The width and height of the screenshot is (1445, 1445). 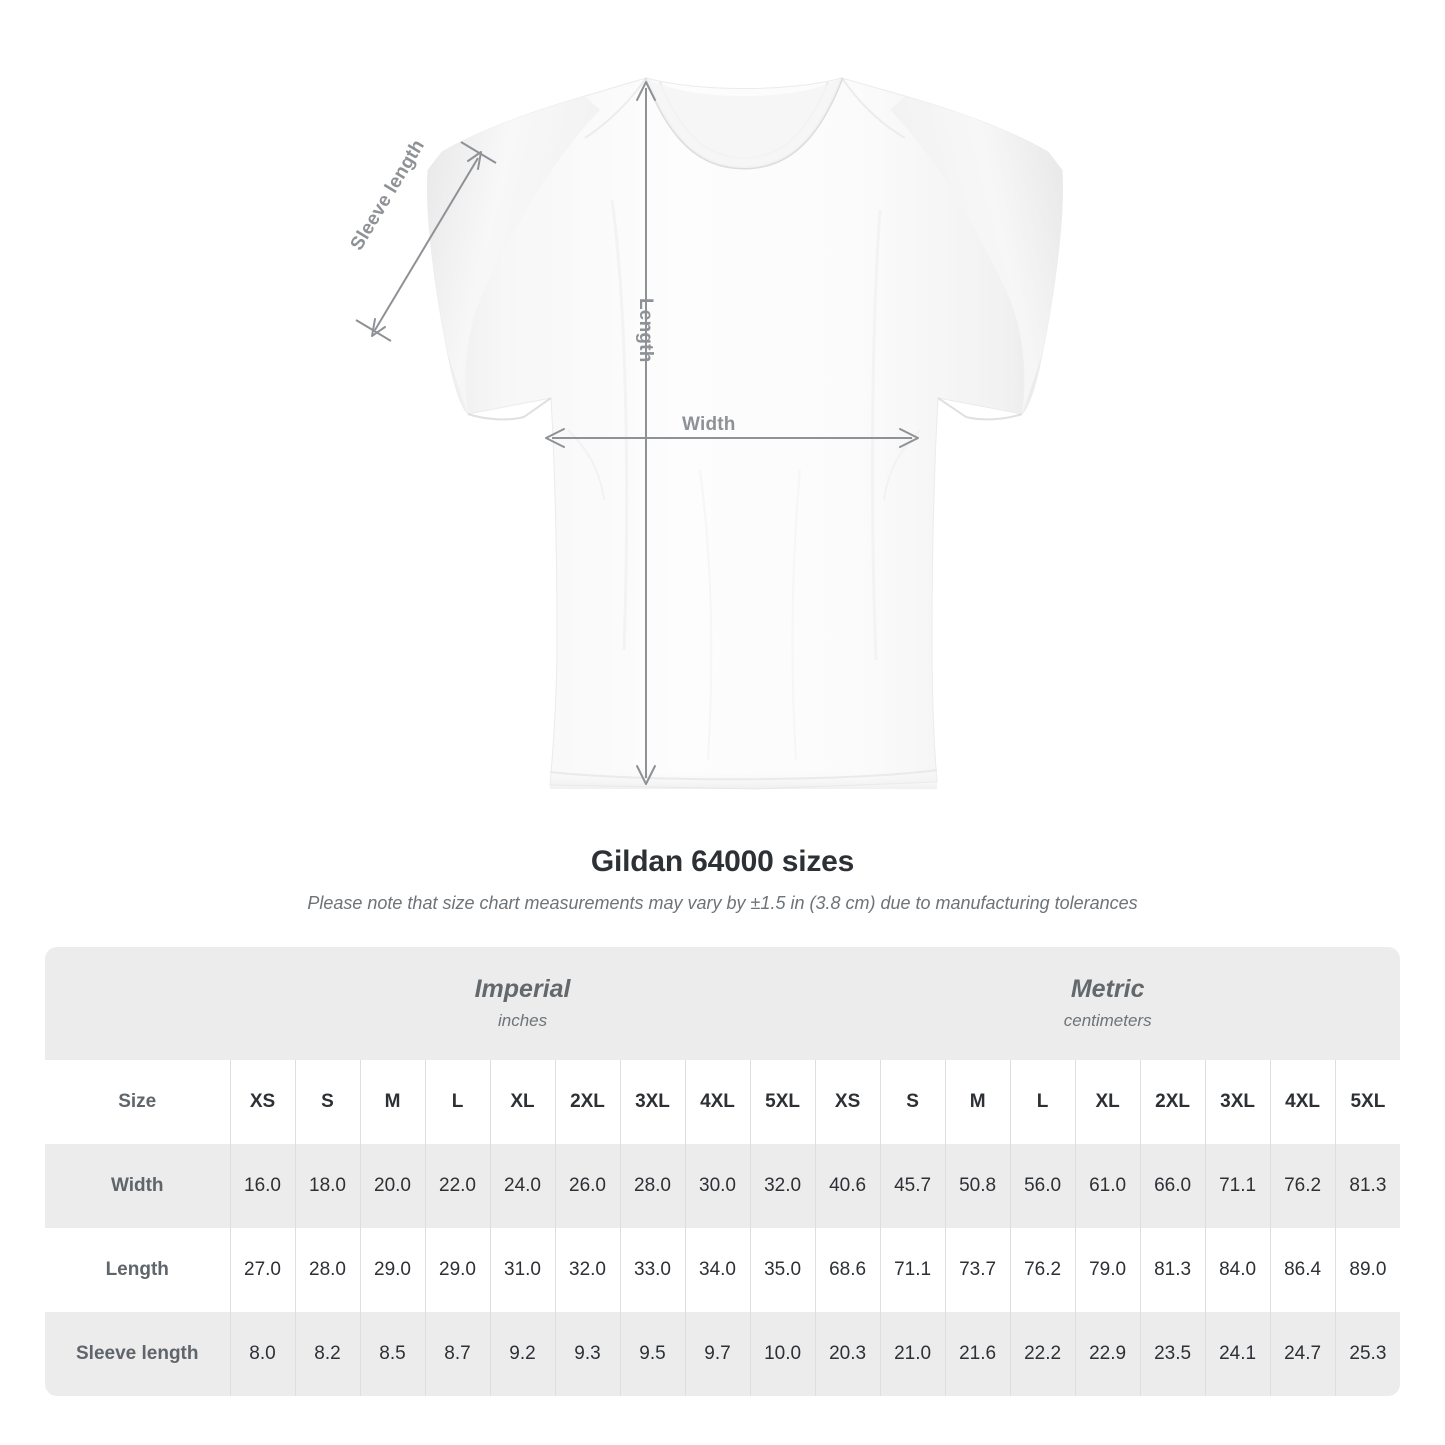 What do you see at coordinates (262, 1186) in the screenshot?
I see `cell-imperial-xs: 16.0` at bounding box center [262, 1186].